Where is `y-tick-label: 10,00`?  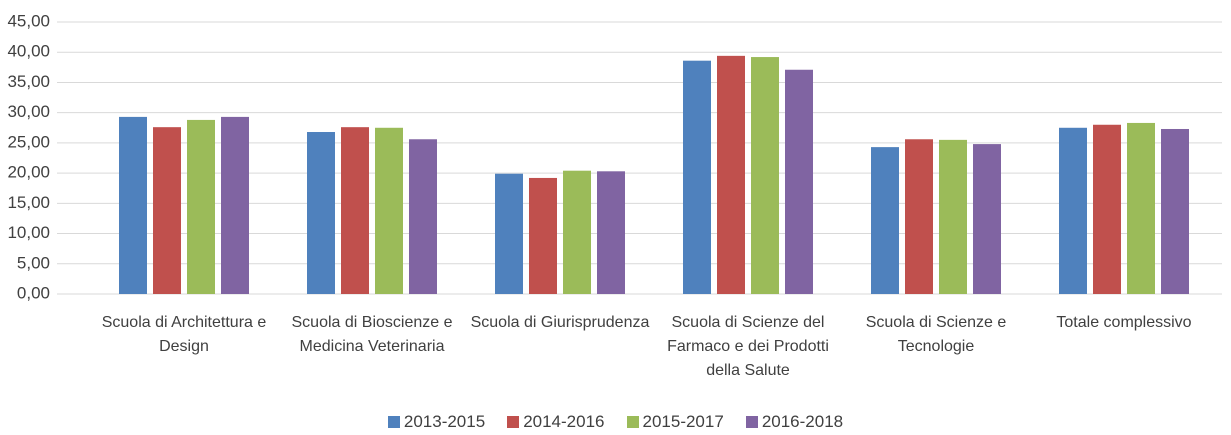
y-tick-label: 10,00 is located at coordinates (28, 232).